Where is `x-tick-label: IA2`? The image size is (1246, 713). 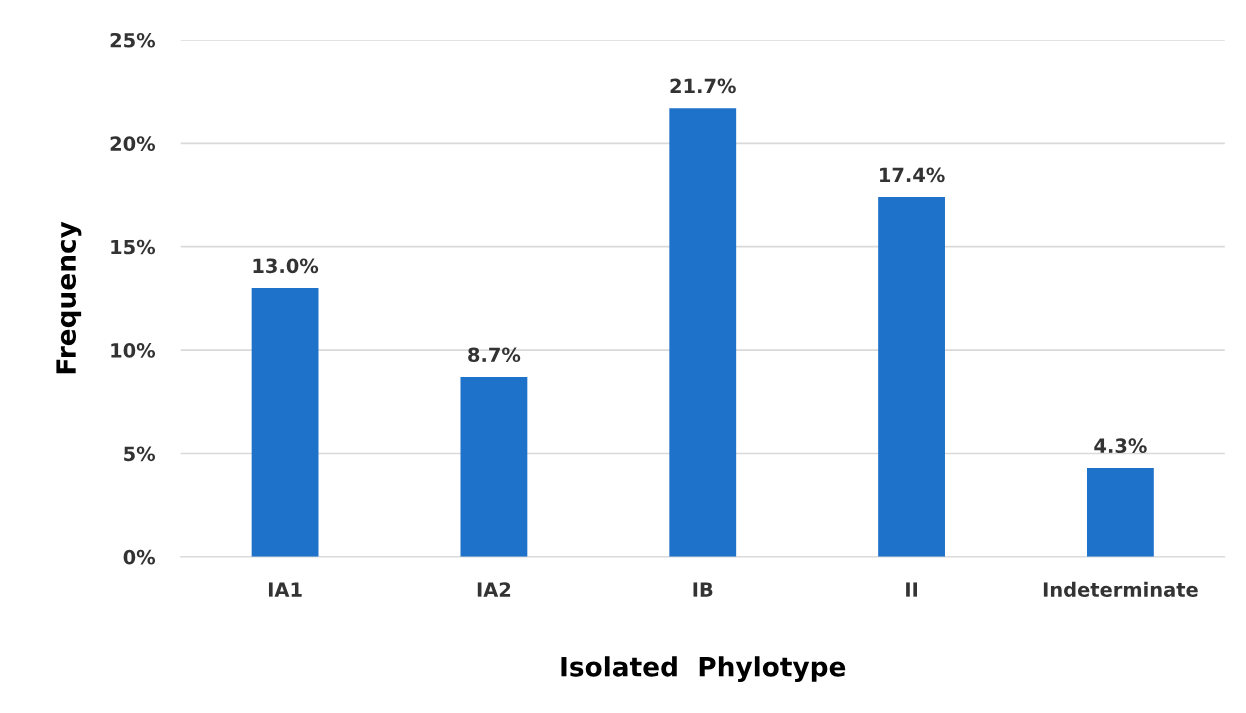
x-tick-label: IA2 is located at coordinates (494, 589).